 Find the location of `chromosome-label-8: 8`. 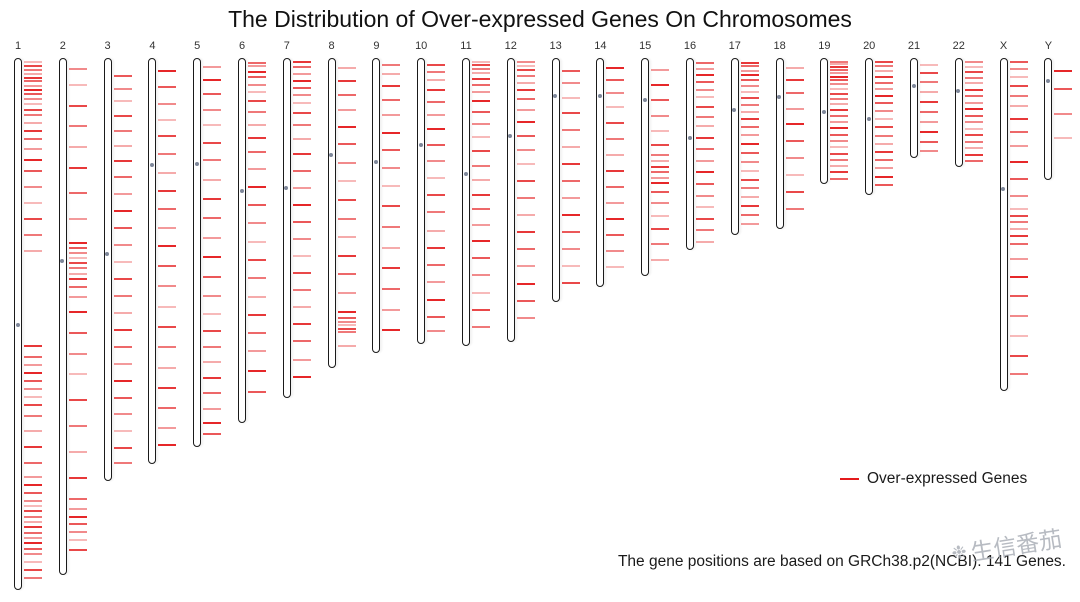

chromosome-label-8: 8 is located at coordinates (331, 46).